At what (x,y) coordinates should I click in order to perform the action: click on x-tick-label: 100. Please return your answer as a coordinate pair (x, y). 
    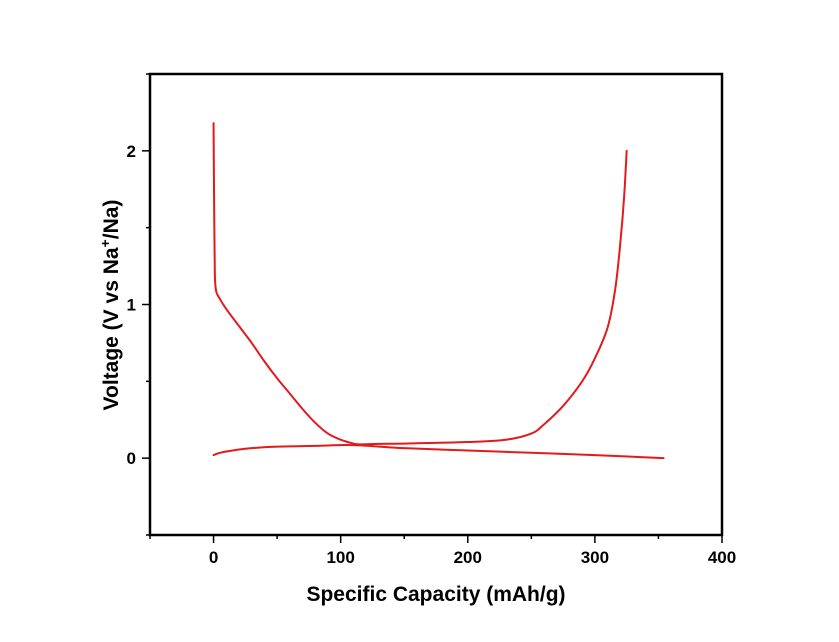
    Looking at the image, I should click on (340, 557).